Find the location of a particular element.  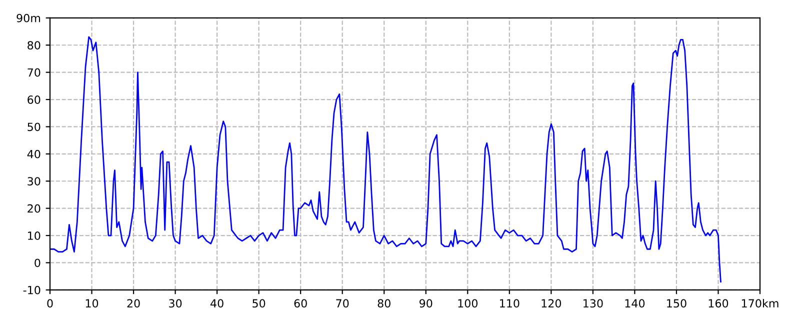

y-tick-label: 40 is located at coordinates (33, 154).